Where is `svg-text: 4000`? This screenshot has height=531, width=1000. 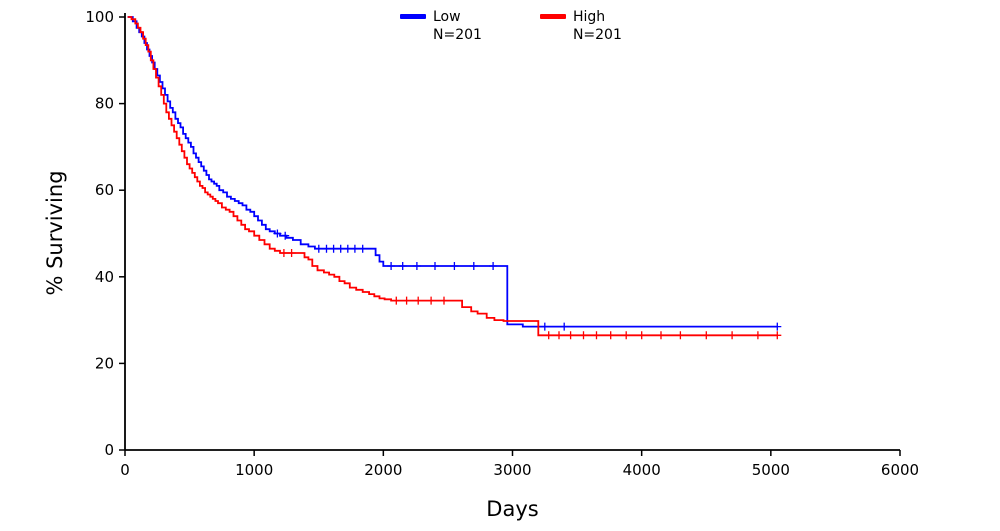
svg-text: 4000 is located at coordinates (642, 470).